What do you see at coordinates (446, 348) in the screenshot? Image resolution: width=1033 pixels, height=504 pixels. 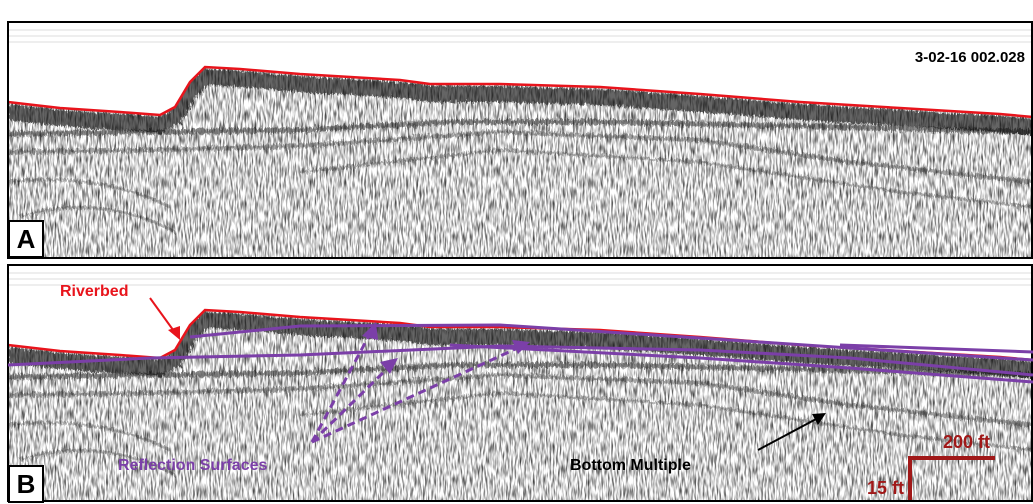 I see `arrow-heads` at bounding box center [446, 348].